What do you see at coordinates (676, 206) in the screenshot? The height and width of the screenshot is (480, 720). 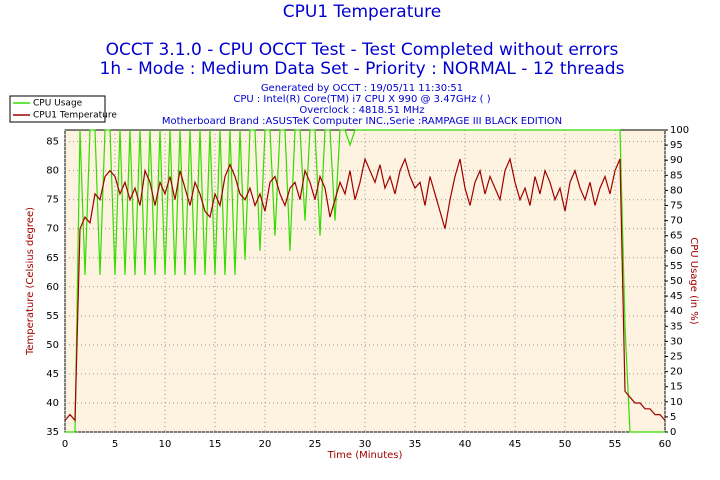 I see `y2-tick-label: 75` at bounding box center [676, 206].